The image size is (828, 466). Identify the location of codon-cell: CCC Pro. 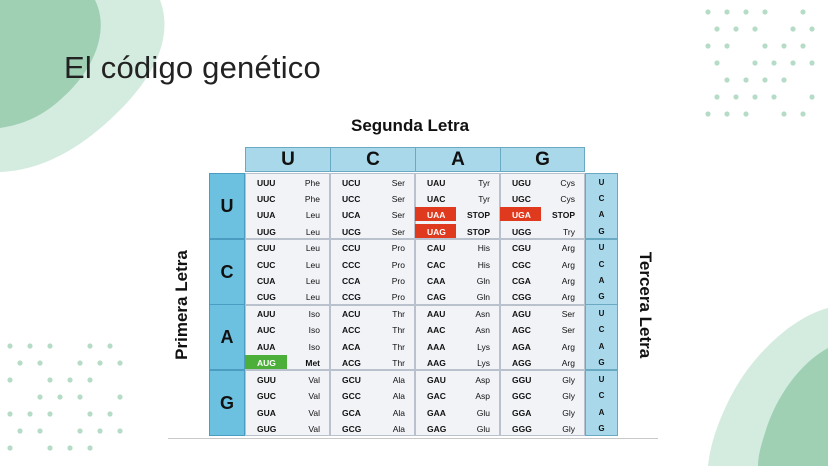
(372, 264).